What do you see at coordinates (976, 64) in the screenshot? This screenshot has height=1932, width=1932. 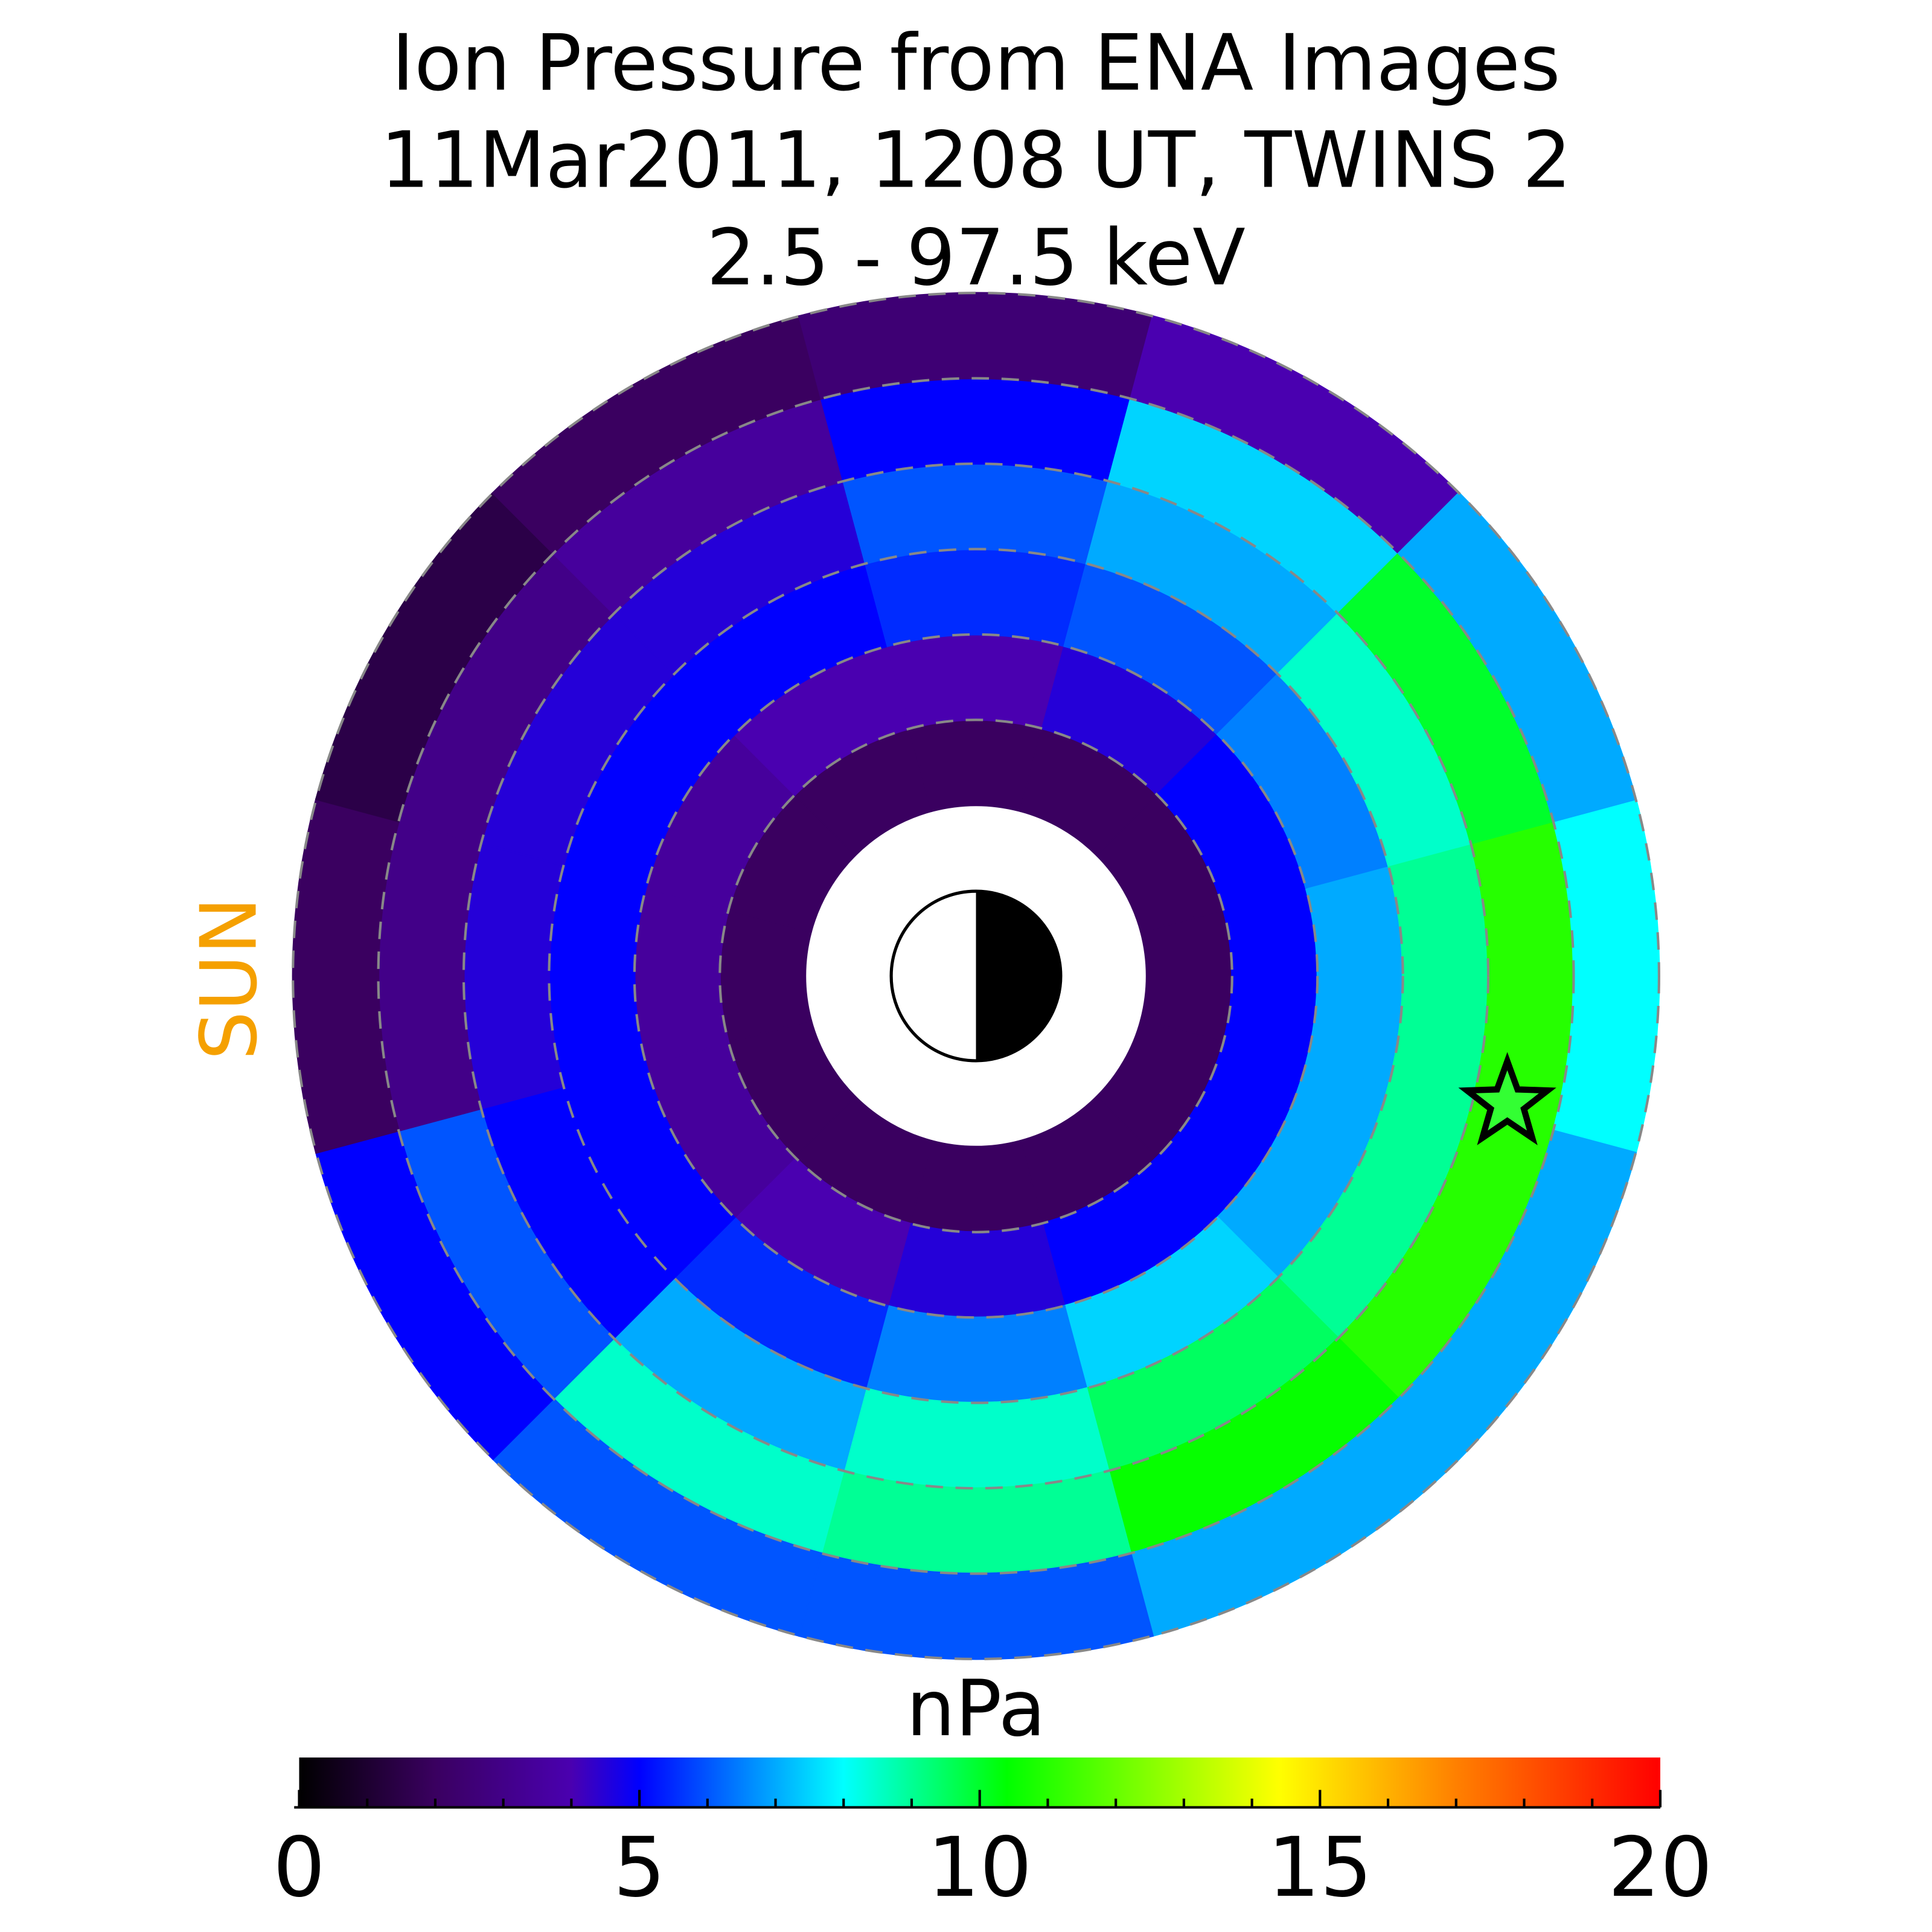 I see `title-line: Ion Pressure from ENA Images` at bounding box center [976, 64].